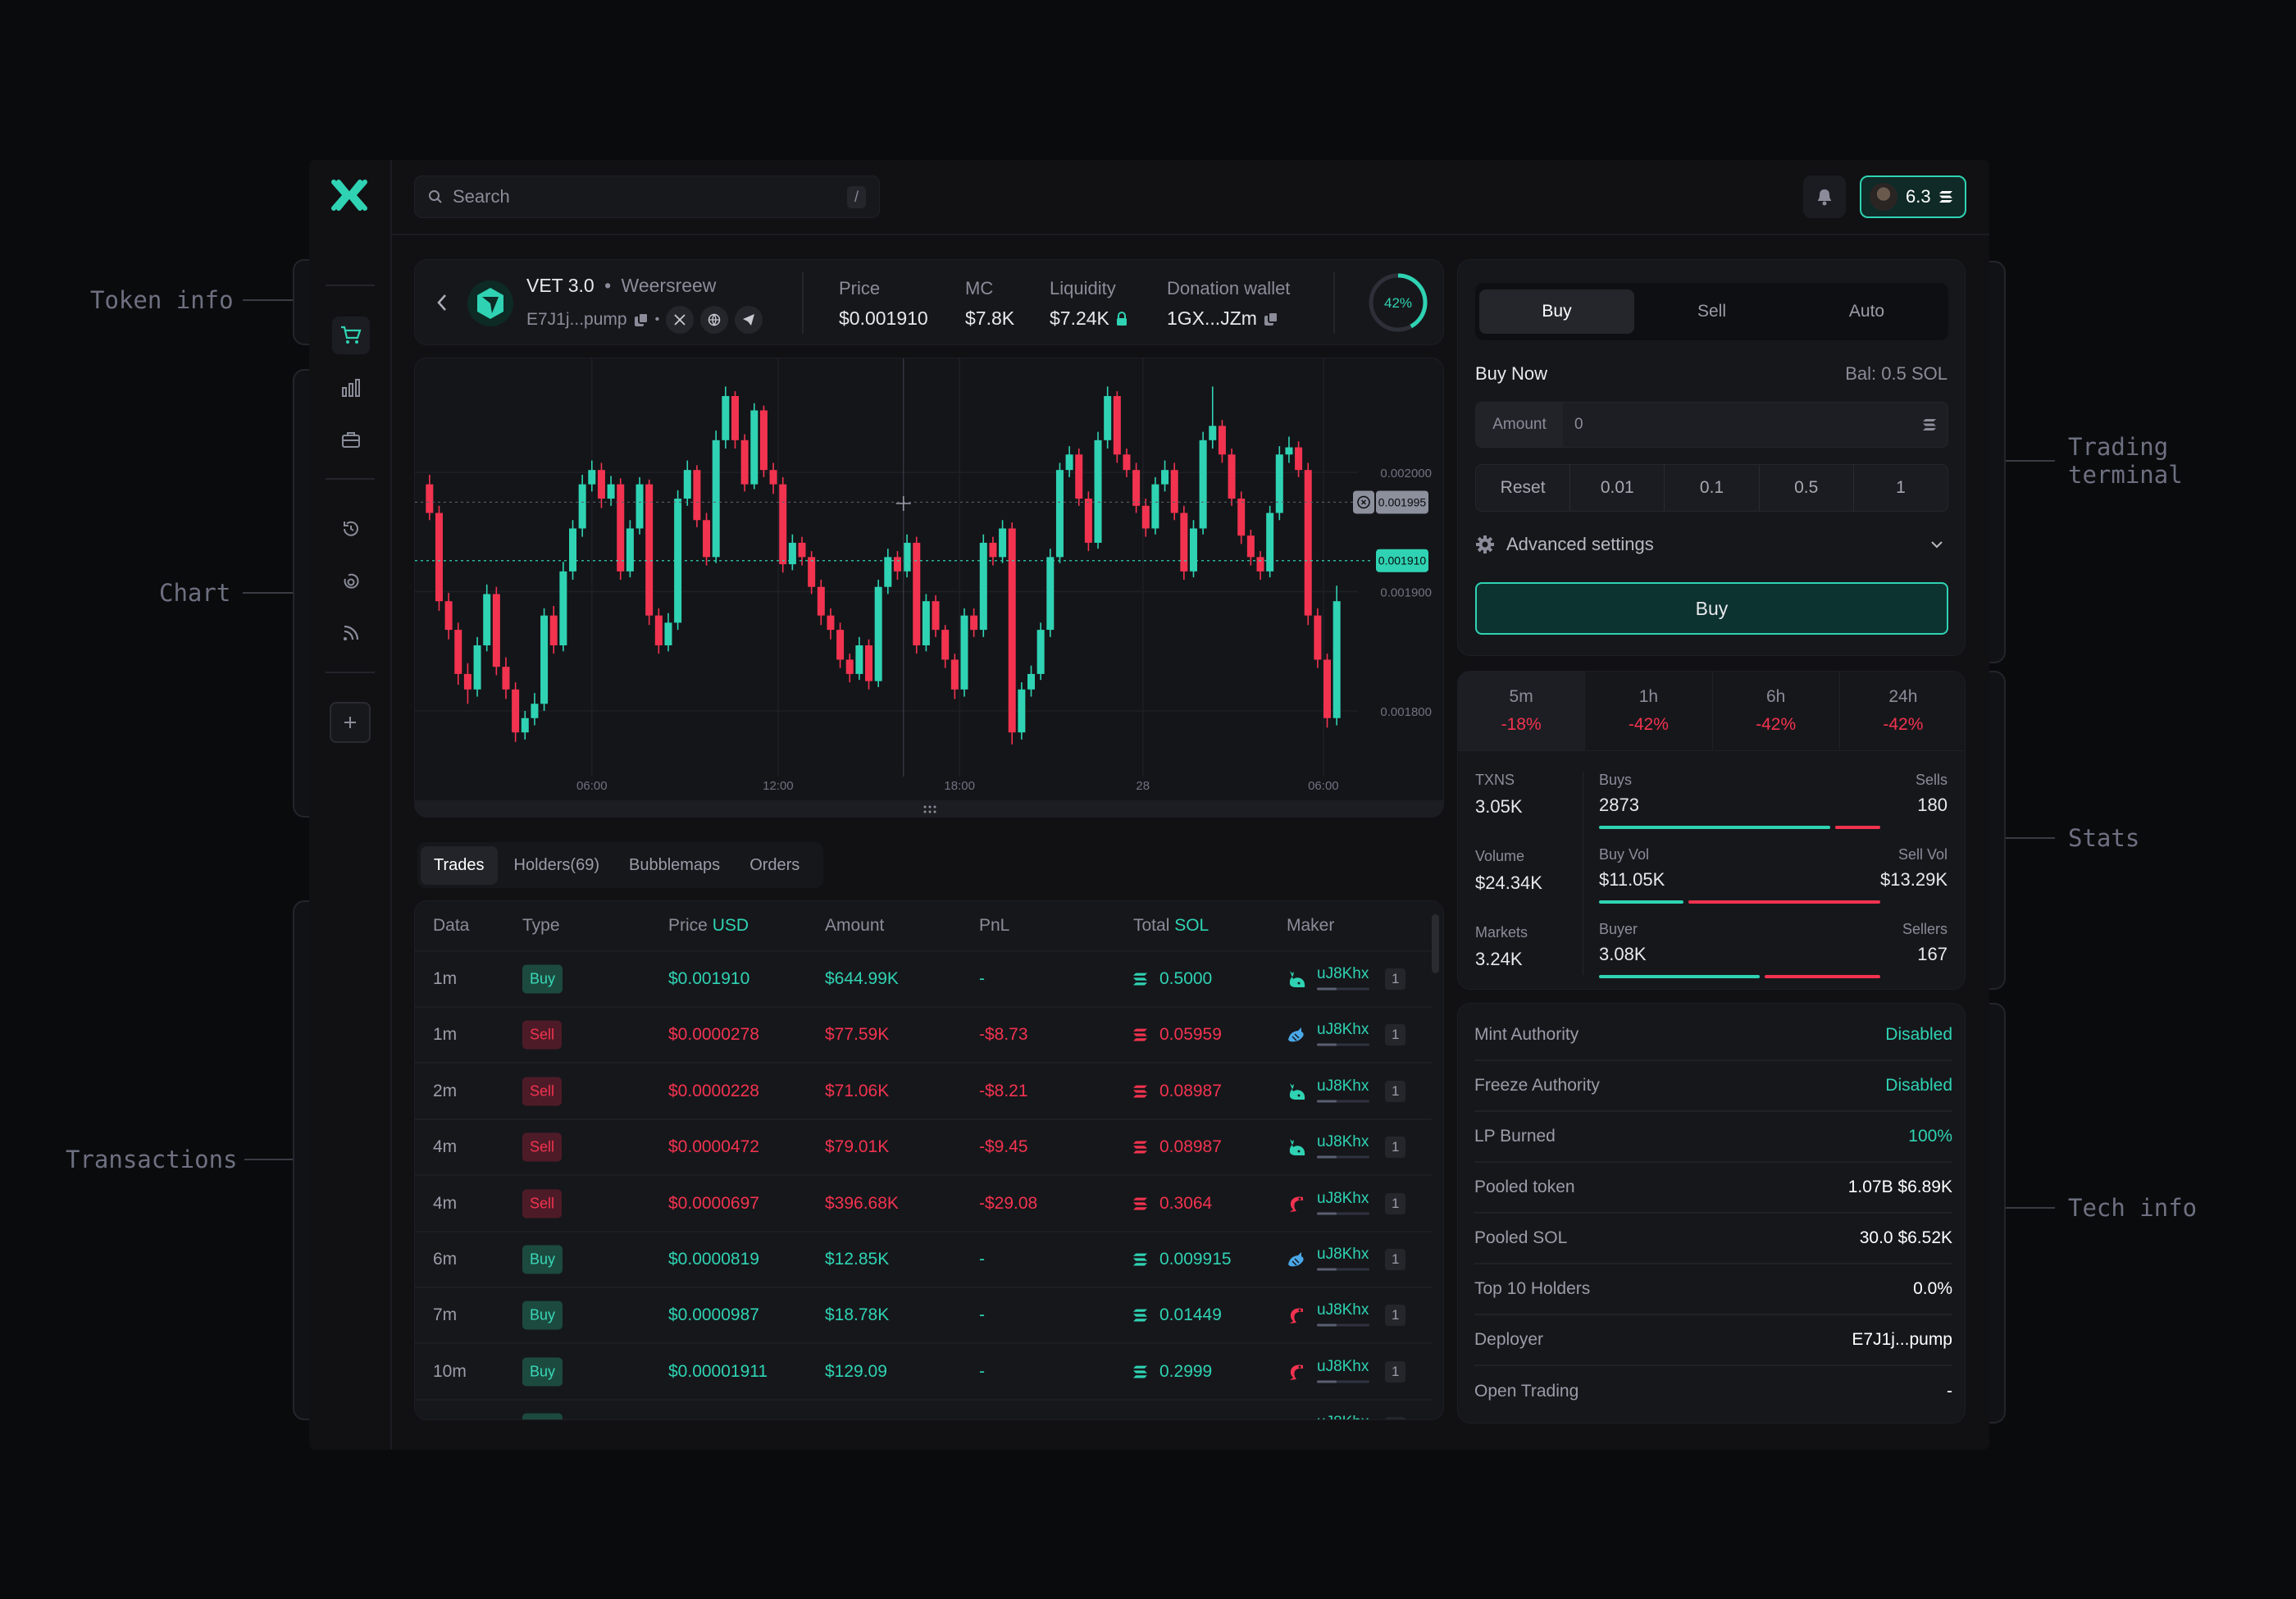 This screenshot has height=1599, width=2296. I want to click on annotation-token-info: Token info, so click(162, 300).